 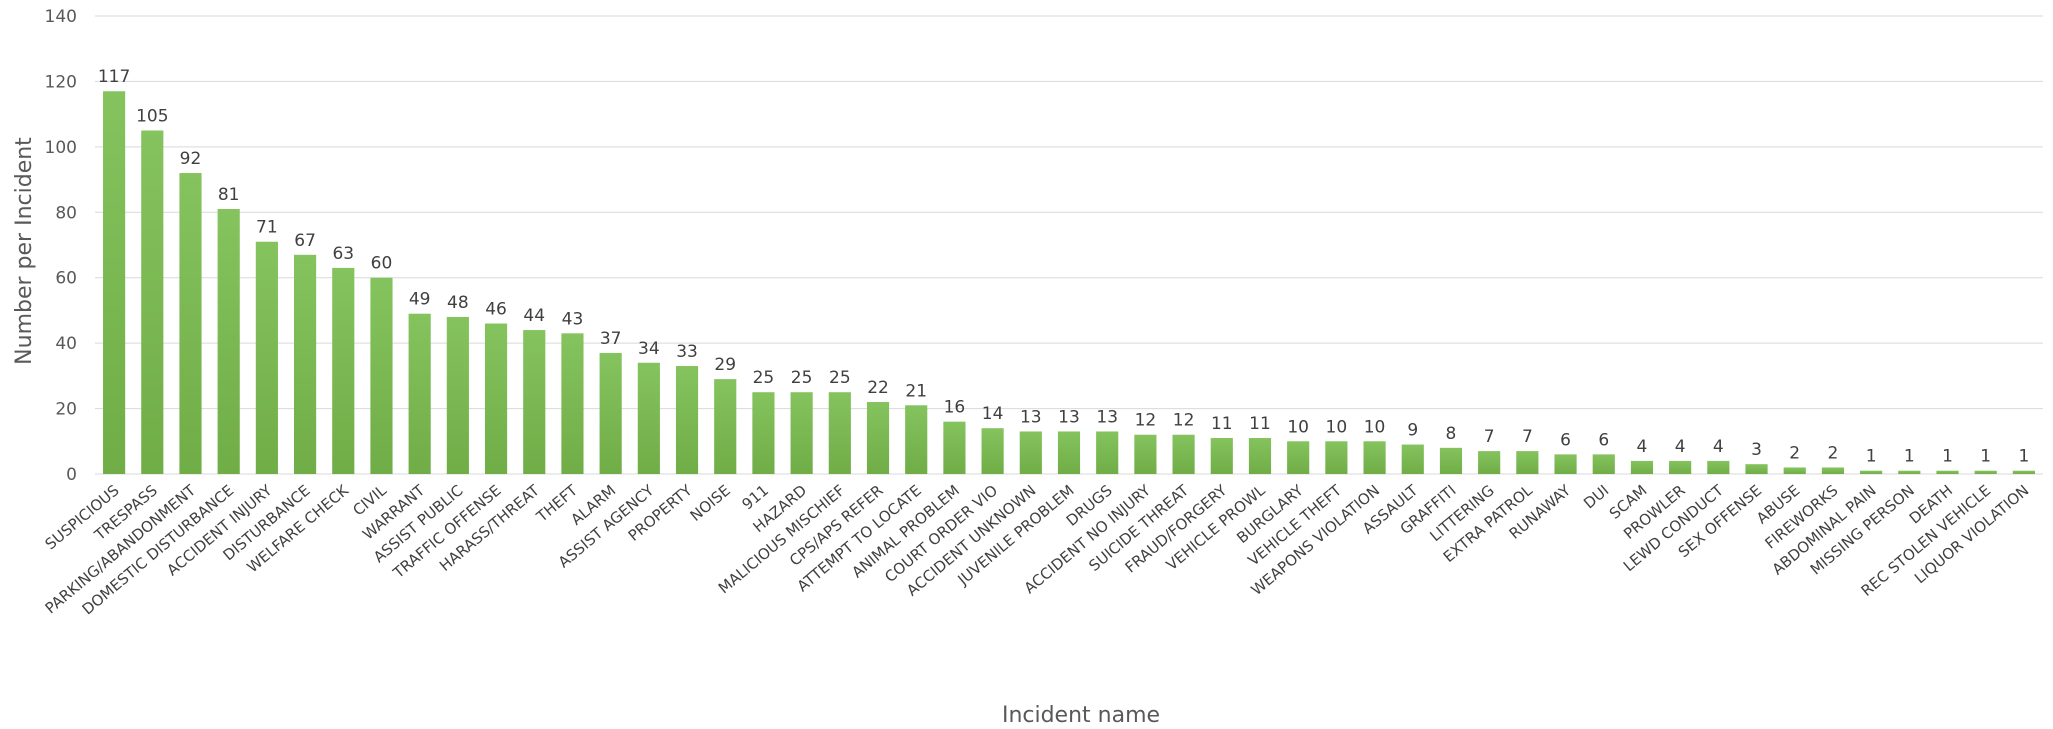 I want to click on data-label: 92, so click(x=191, y=159).